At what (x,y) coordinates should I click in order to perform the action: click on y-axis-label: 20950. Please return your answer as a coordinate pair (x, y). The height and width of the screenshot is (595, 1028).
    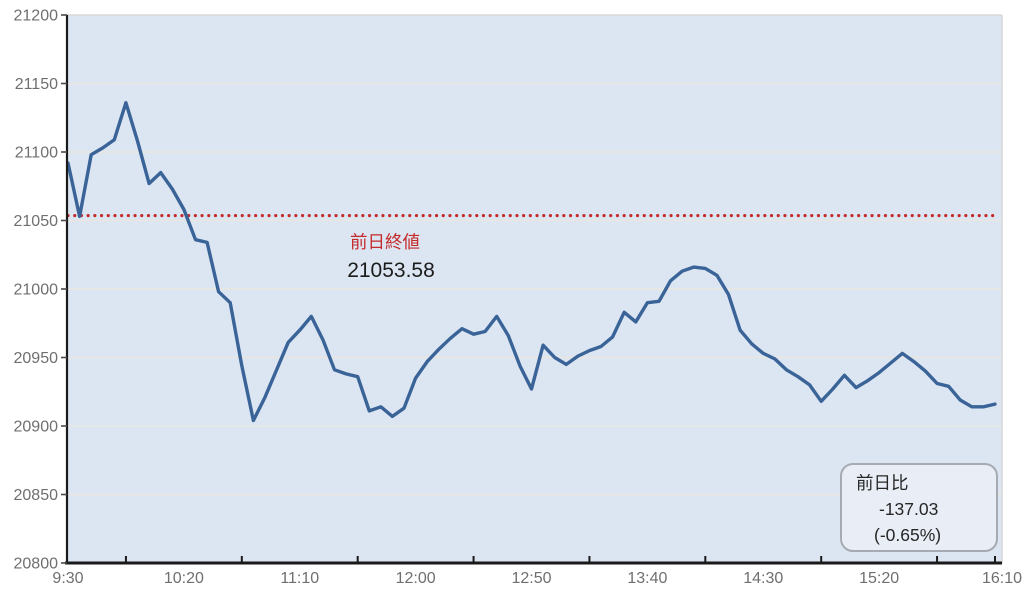
    Looking at the image, I should click on (36, 358).